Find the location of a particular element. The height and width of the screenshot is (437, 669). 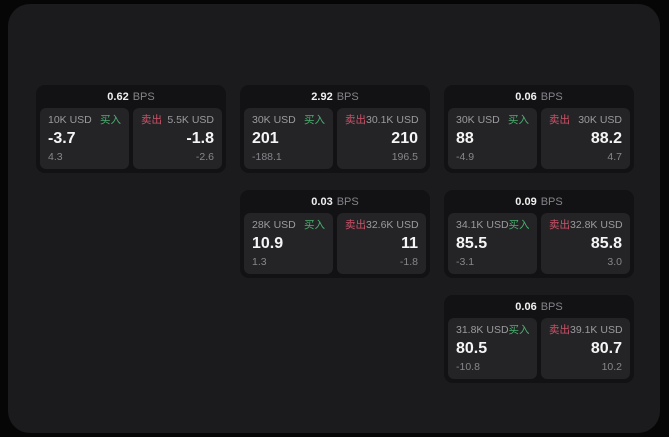

card-header: 2.92 BPS is located at coordinates (335, 96).